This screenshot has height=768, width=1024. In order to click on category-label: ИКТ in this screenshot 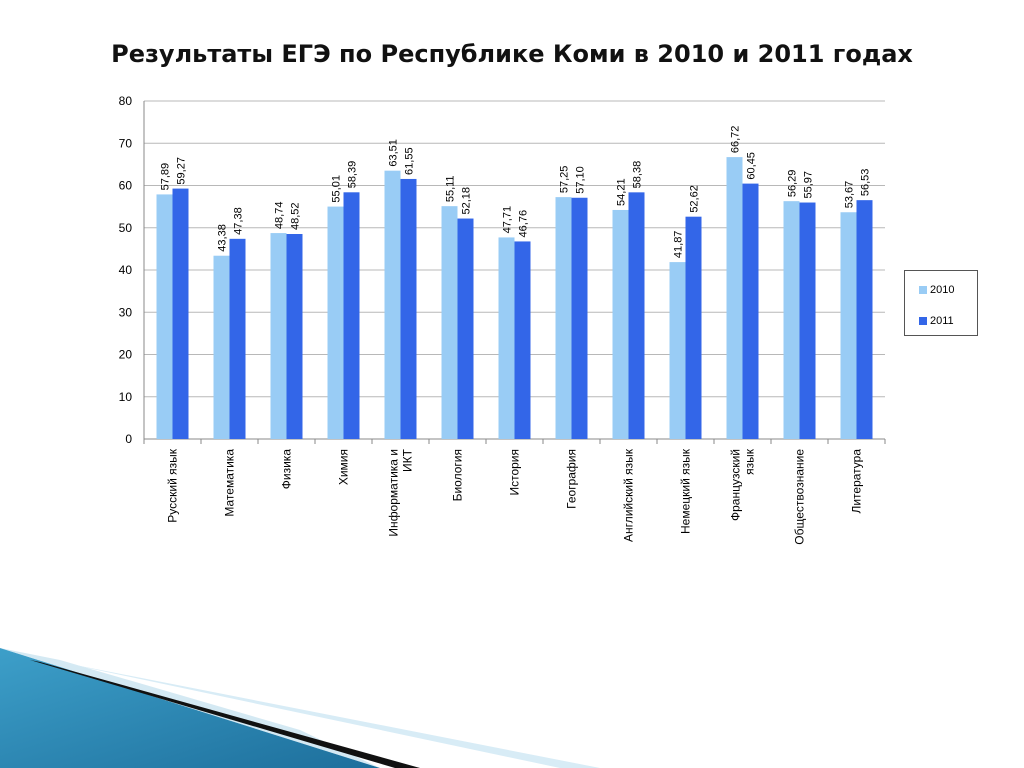, I will do `click(408, 460)`.